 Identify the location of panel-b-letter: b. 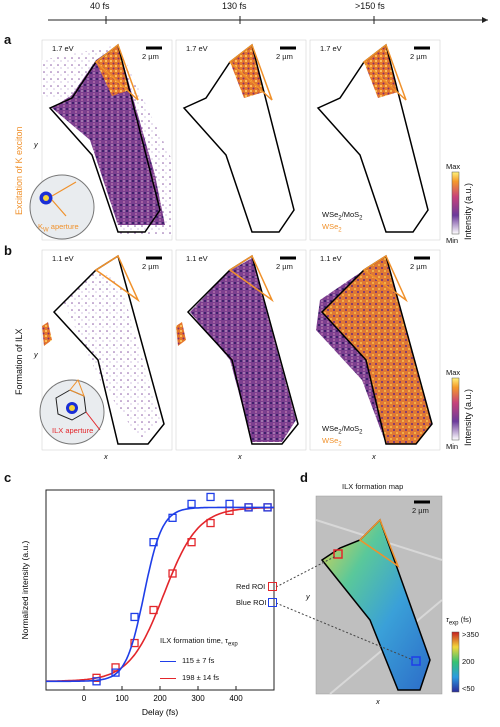
(8, 250).